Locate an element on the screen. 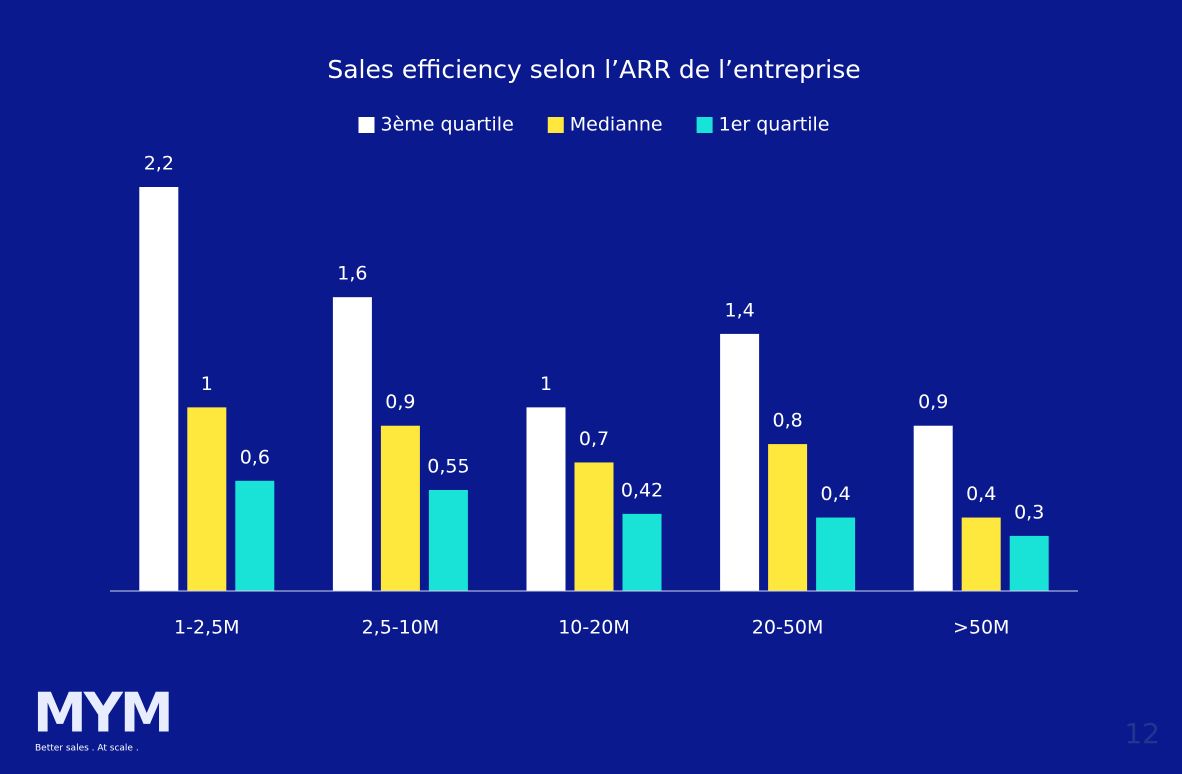  x-tick-label: 10-20M is located at coordinates (594, 628).